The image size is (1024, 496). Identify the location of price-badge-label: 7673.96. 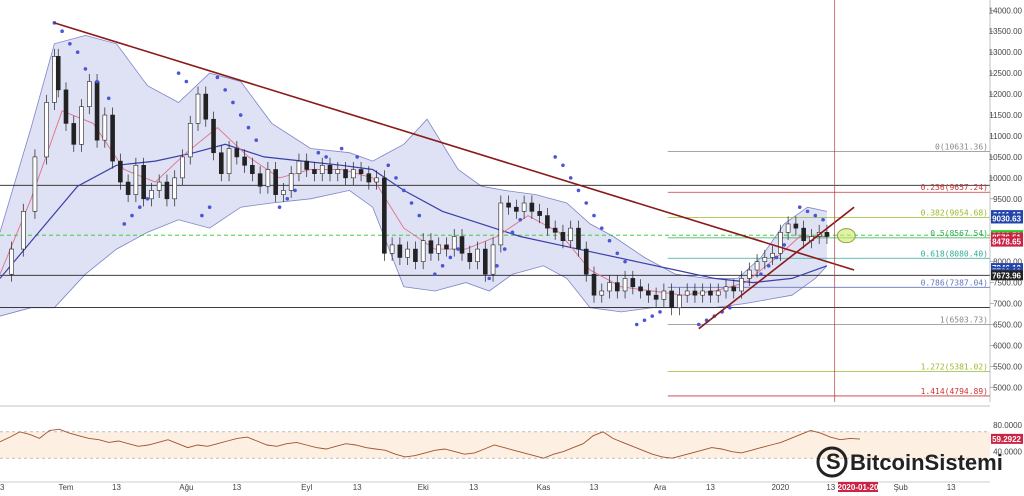
(1006, 275).